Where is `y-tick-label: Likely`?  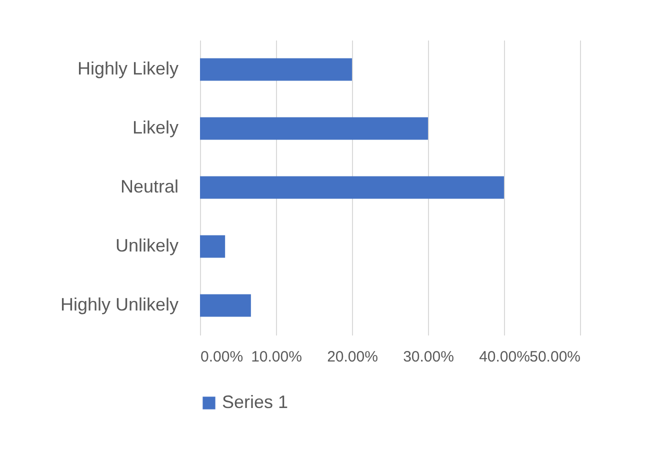 y-tick-label: Likely is located at coordinates (155, 128).